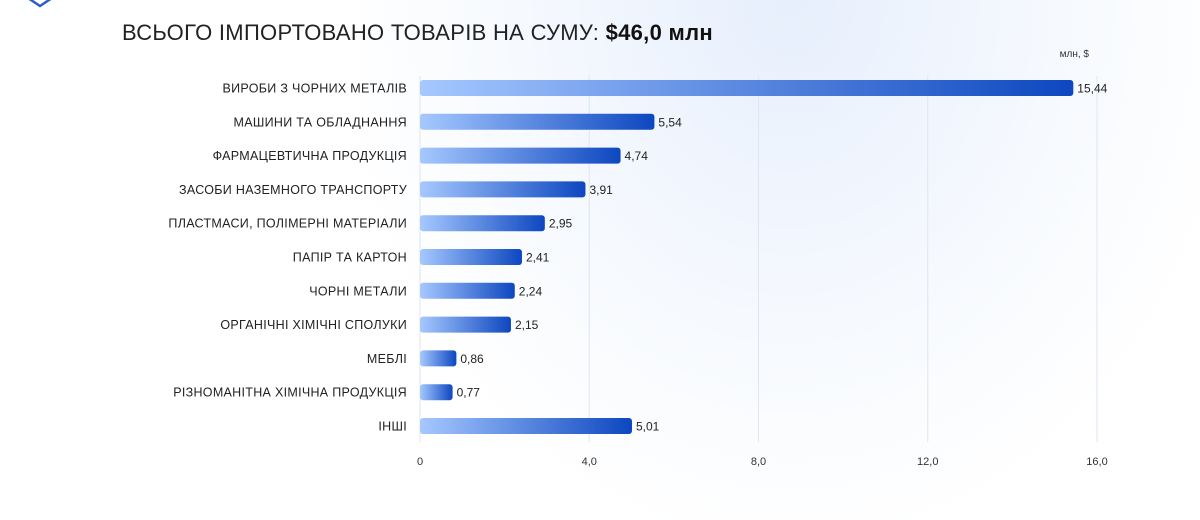 Image resolution: width=1200 pixels, height=520 pixels. I want to click on x-tick-label: 8,0, so click(758, 462).